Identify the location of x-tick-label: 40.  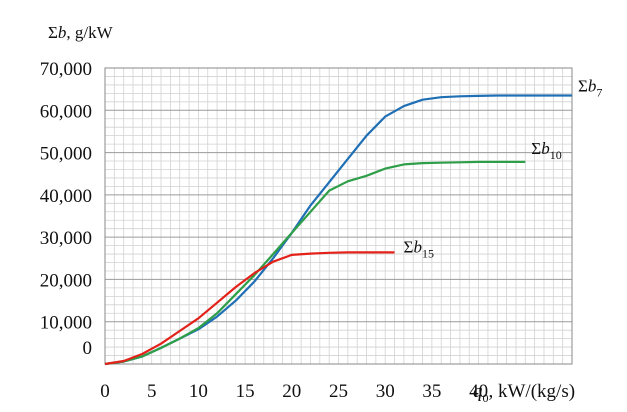
(478, 391).